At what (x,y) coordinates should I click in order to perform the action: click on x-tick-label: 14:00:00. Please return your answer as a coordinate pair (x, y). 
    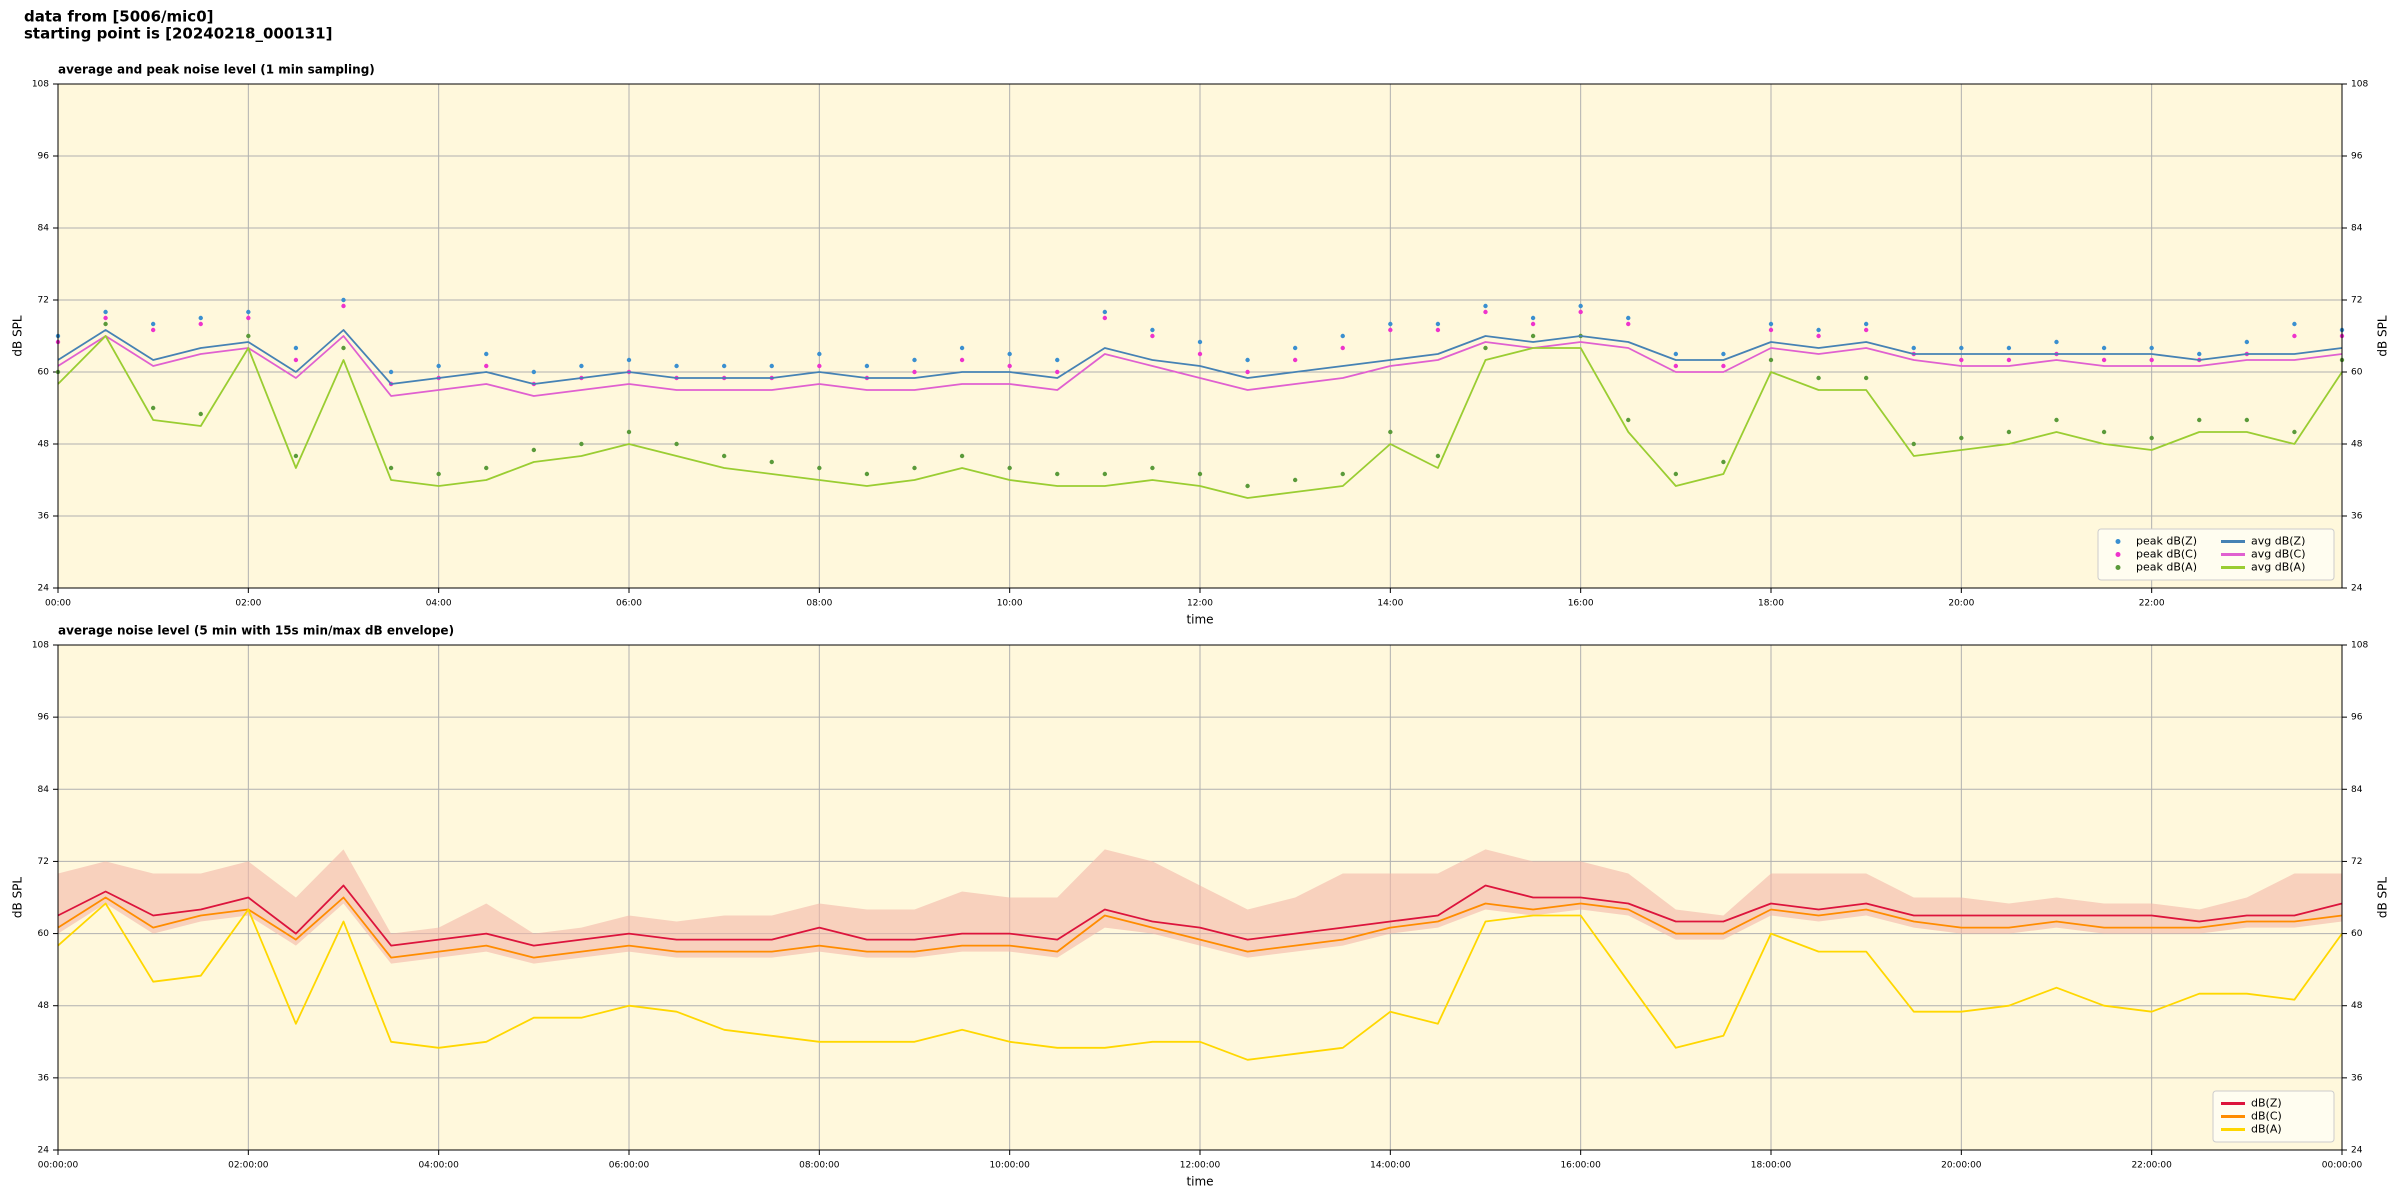
    Looking at the image, I should click on (1390, 1166).